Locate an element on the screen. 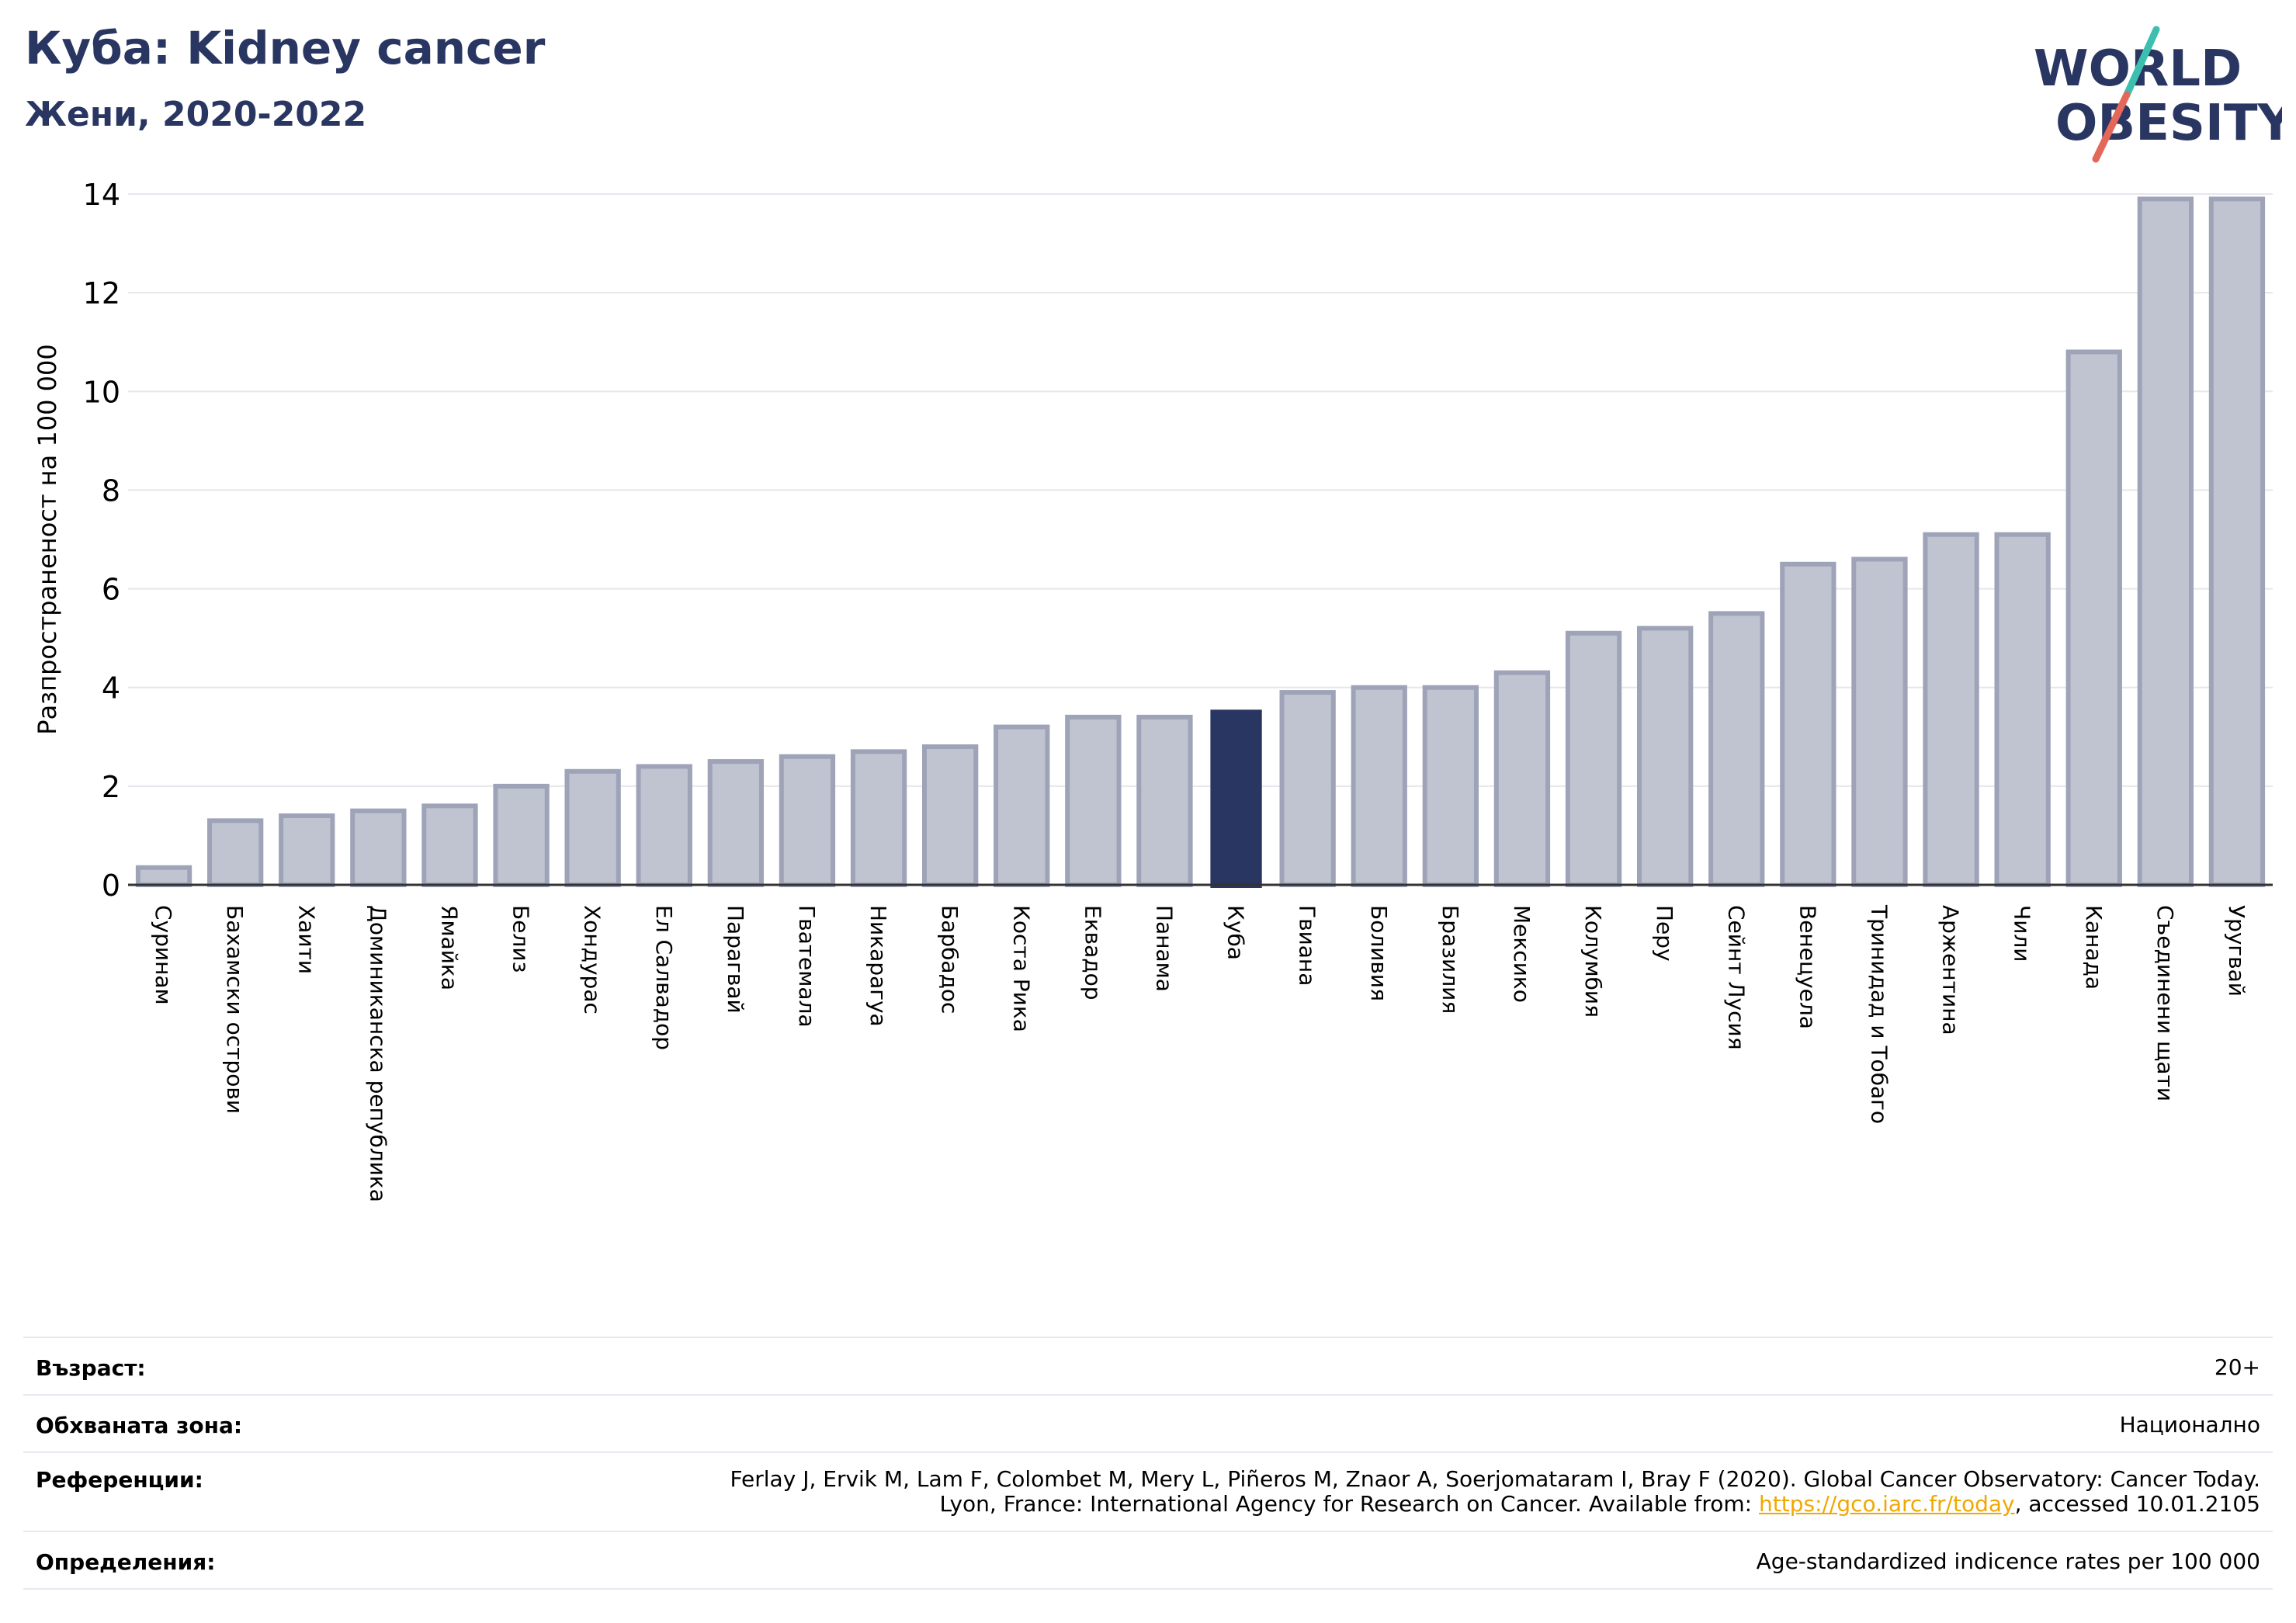 The height and width of the screenshot is (1623, 2296). chart-title: Куба: Kidney cancer is located at coordinates (285, 48).